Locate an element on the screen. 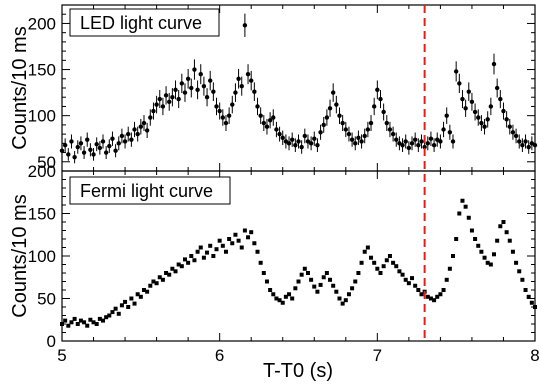 This screenshot has width=539, height=387. fermi-y-tick-label: 100 is located at coordinates (42, 256).